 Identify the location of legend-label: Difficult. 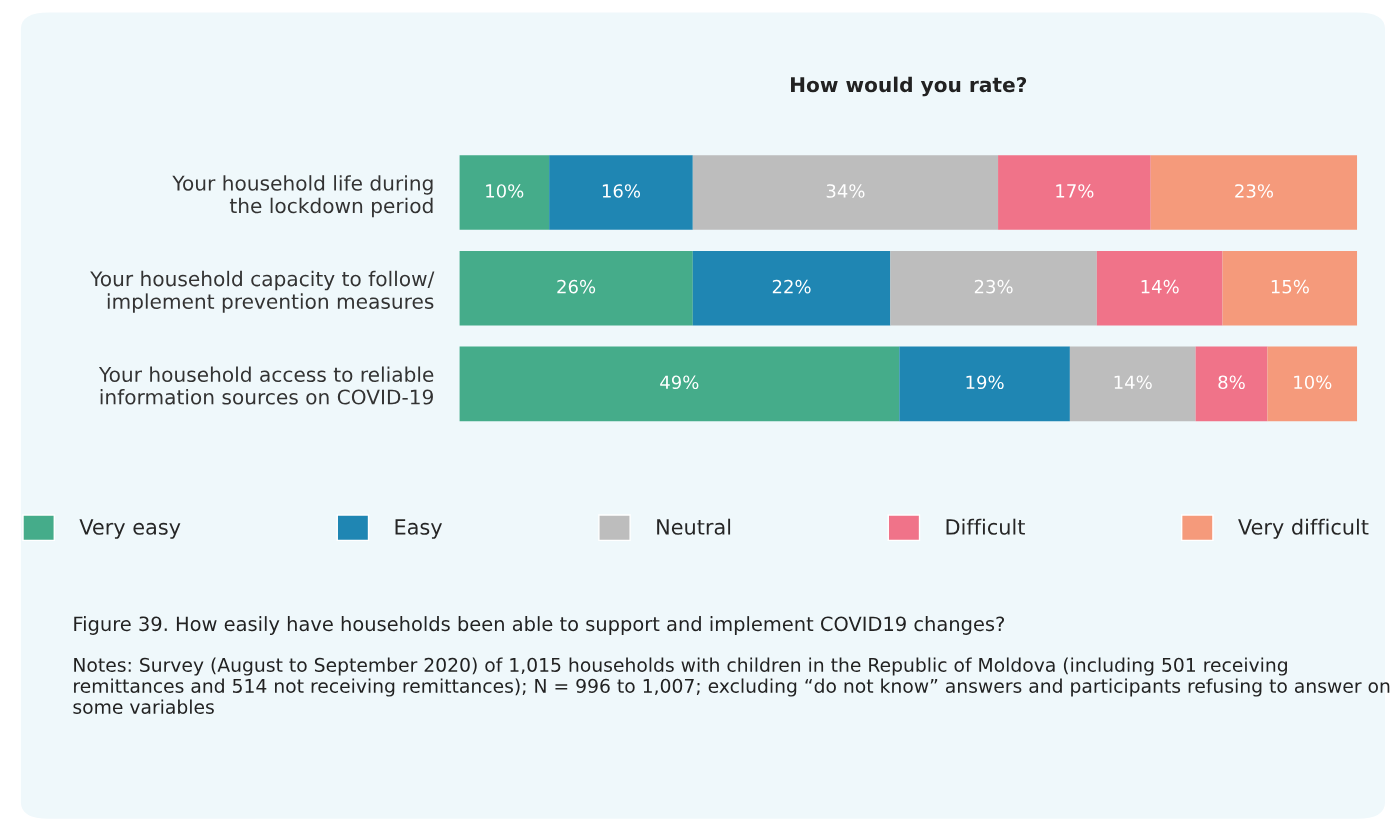
(985, 526).